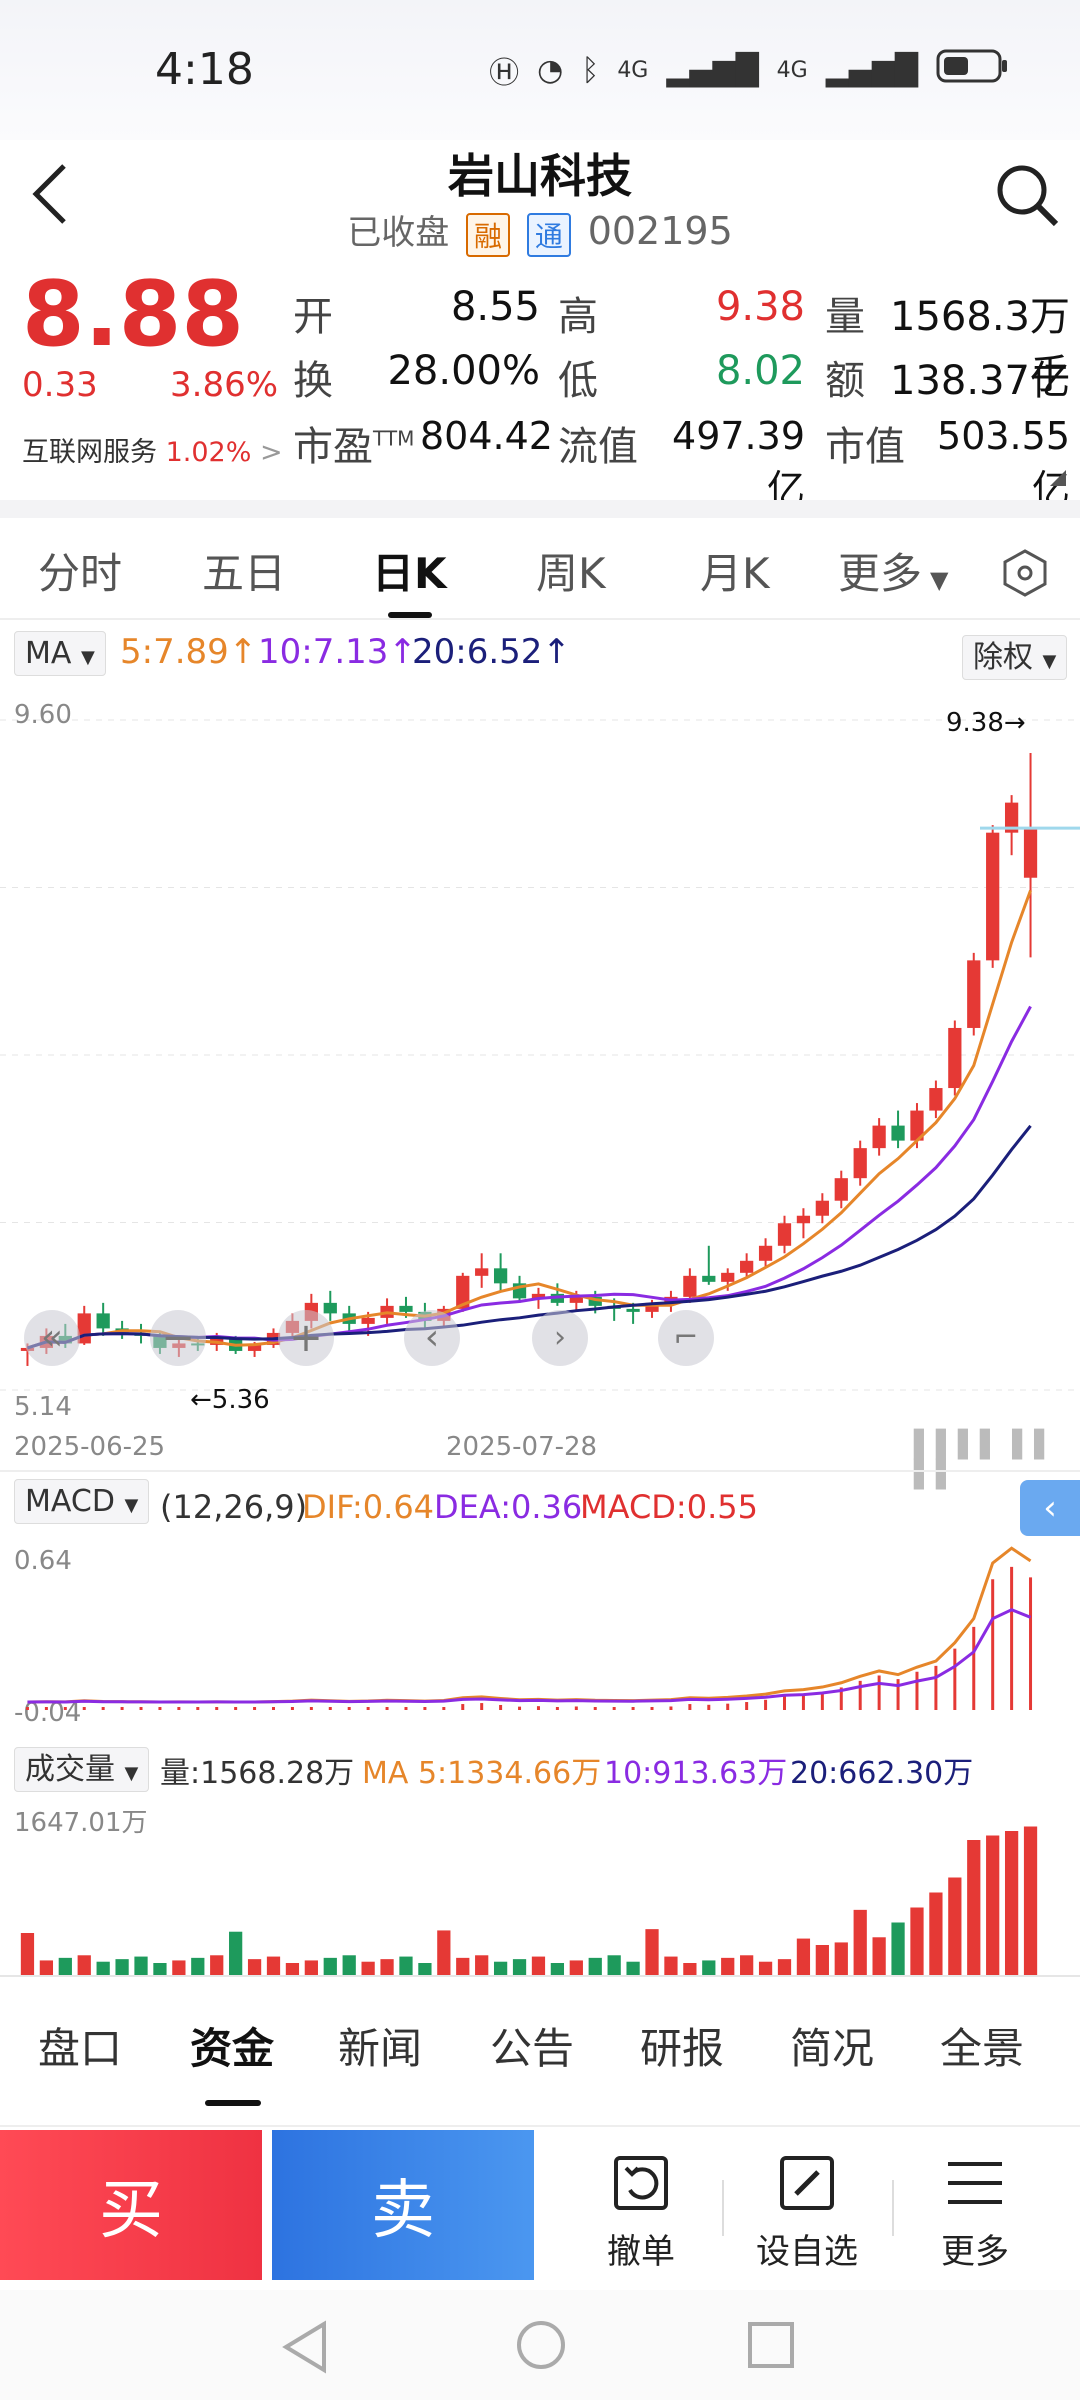 The height and width of the screenshot is (2400, 1080). What do you see at coordinates (865, 447) in the screenshot?
I see `market-cap-label: 市值` at bounding box center [865, 447].